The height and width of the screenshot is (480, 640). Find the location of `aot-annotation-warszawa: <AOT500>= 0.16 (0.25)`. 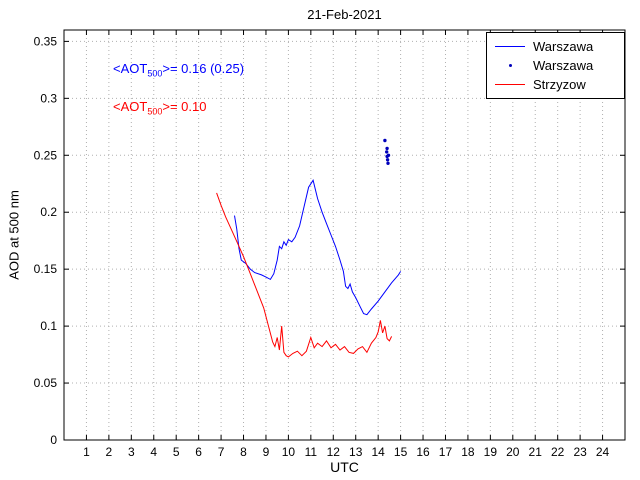

aot-annotation-warszawa: <AOT500>= 0.16 (0.25) is located at coordinates (178, 70).